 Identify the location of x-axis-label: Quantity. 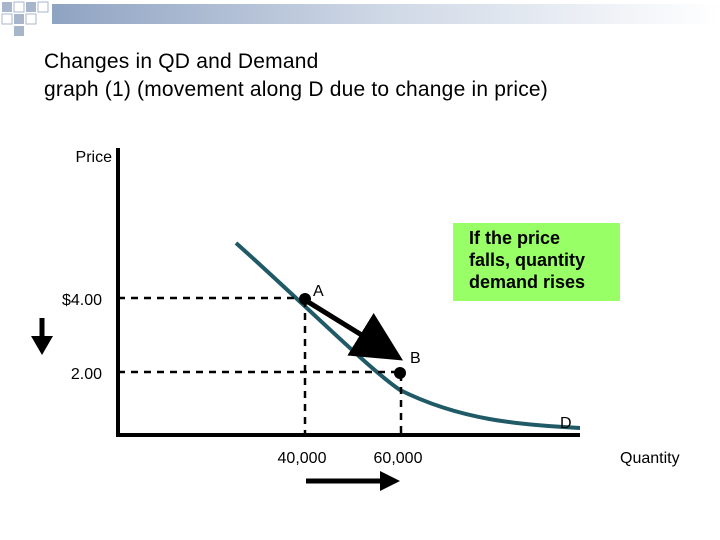
(650, 458).